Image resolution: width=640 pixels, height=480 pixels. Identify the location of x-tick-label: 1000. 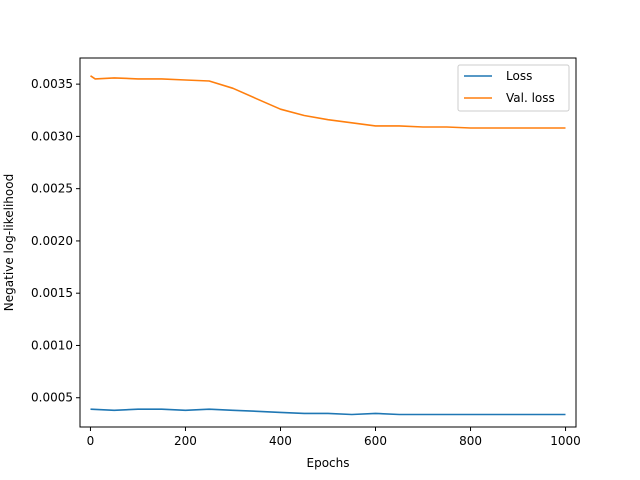
(565, 441).